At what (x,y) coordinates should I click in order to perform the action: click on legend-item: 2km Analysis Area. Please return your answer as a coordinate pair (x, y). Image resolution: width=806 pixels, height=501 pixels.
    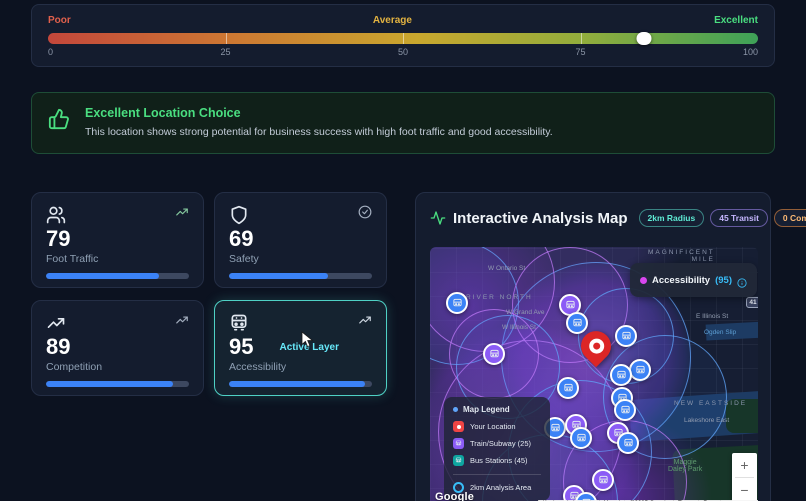
    Looking at the image, I should click on (497, 483).